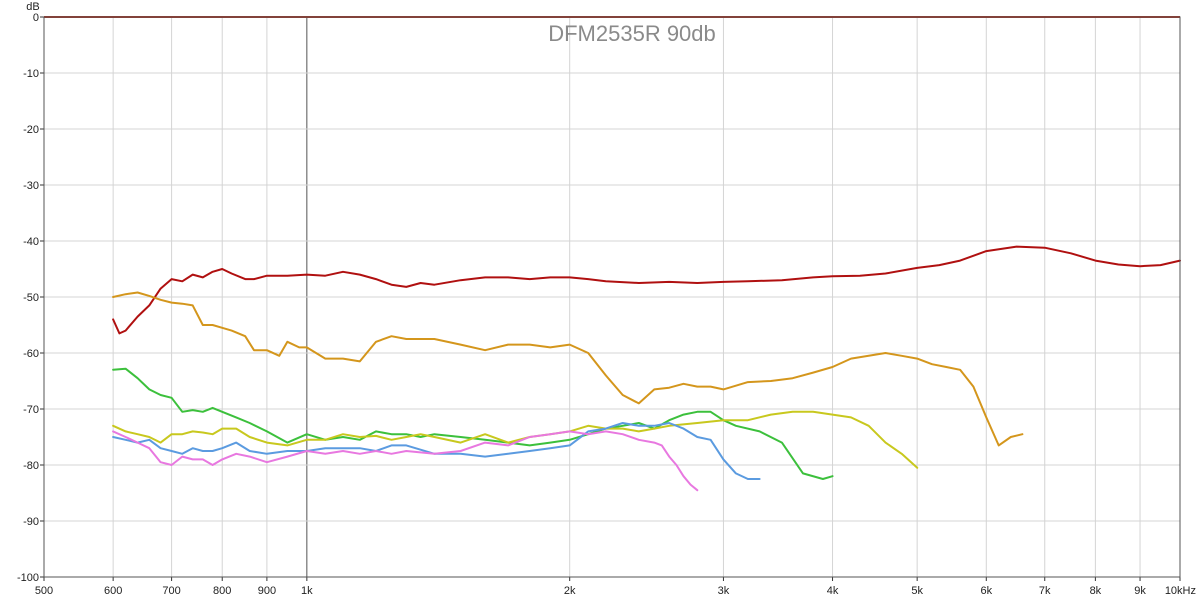 The image size is (1200, 600). Describe the element at coordinates (36, 18) in the screenshot. I see `y-tick-label: 0` at that location.